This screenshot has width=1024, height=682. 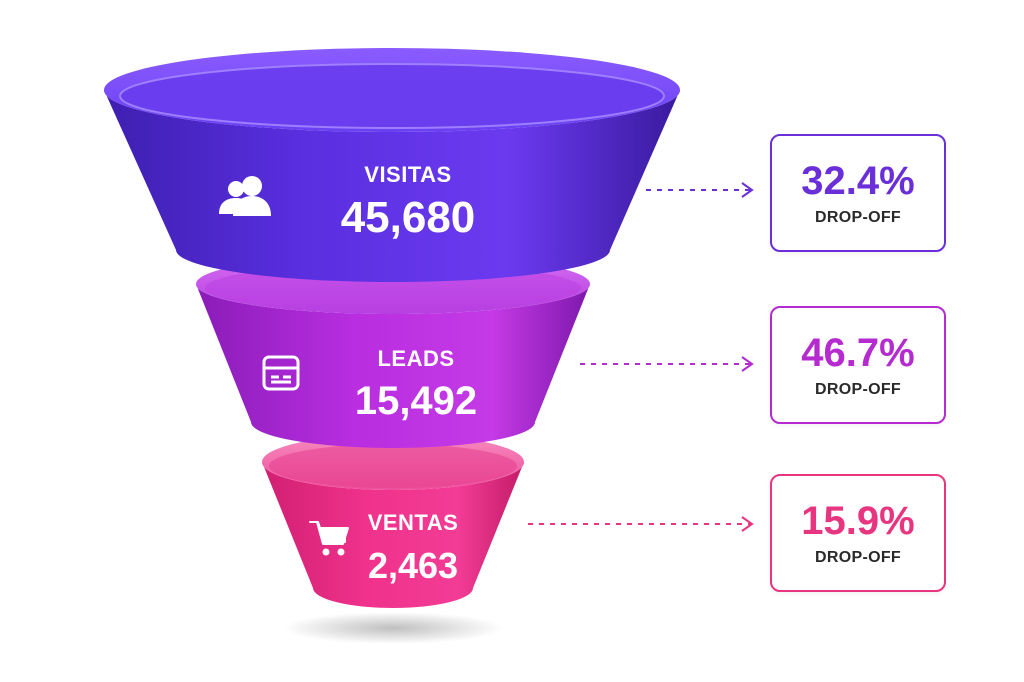 I want to click on dropoff-percent-1: 32.4%, so click(x=858, y=181).